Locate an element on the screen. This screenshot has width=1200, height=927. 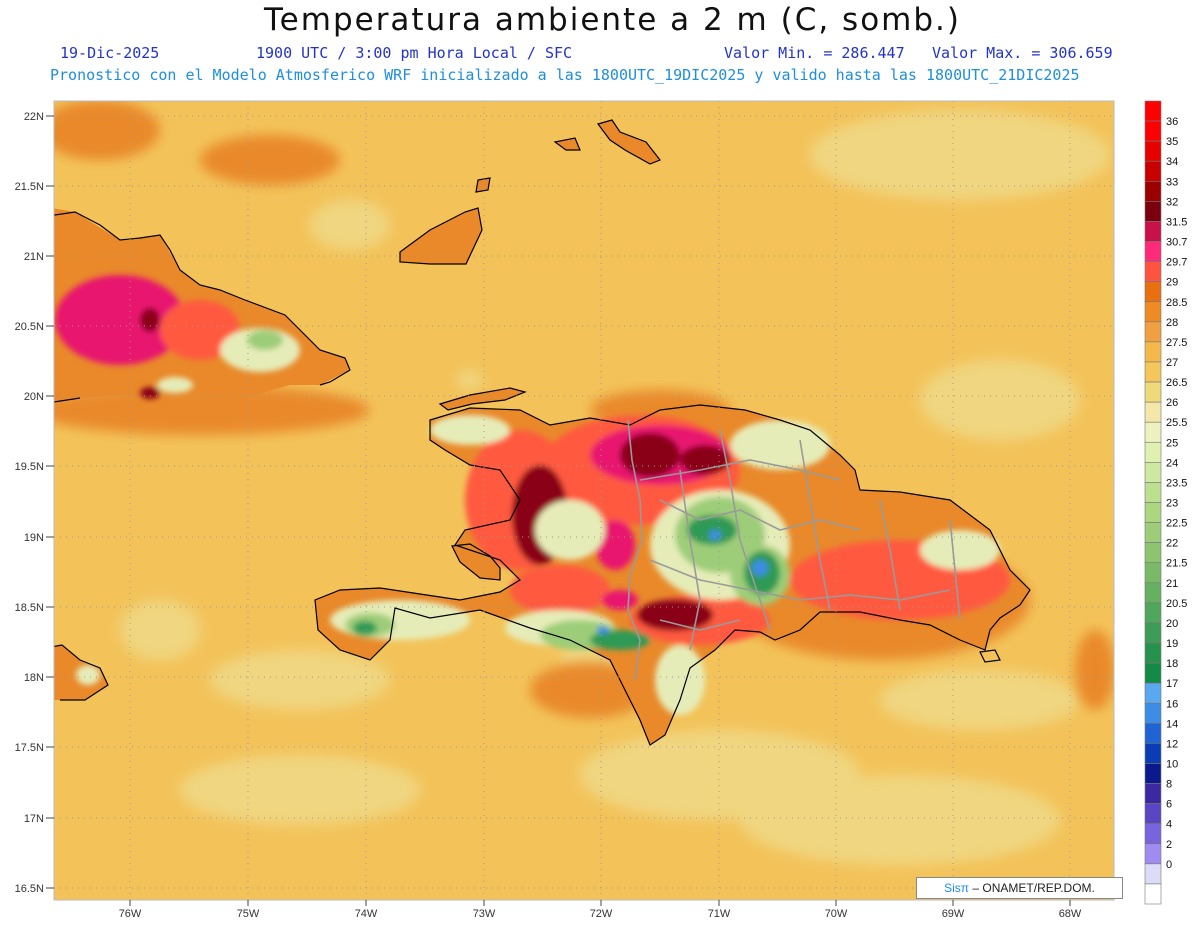
colorbar-top-cap is located at coordinates (1153, 111).